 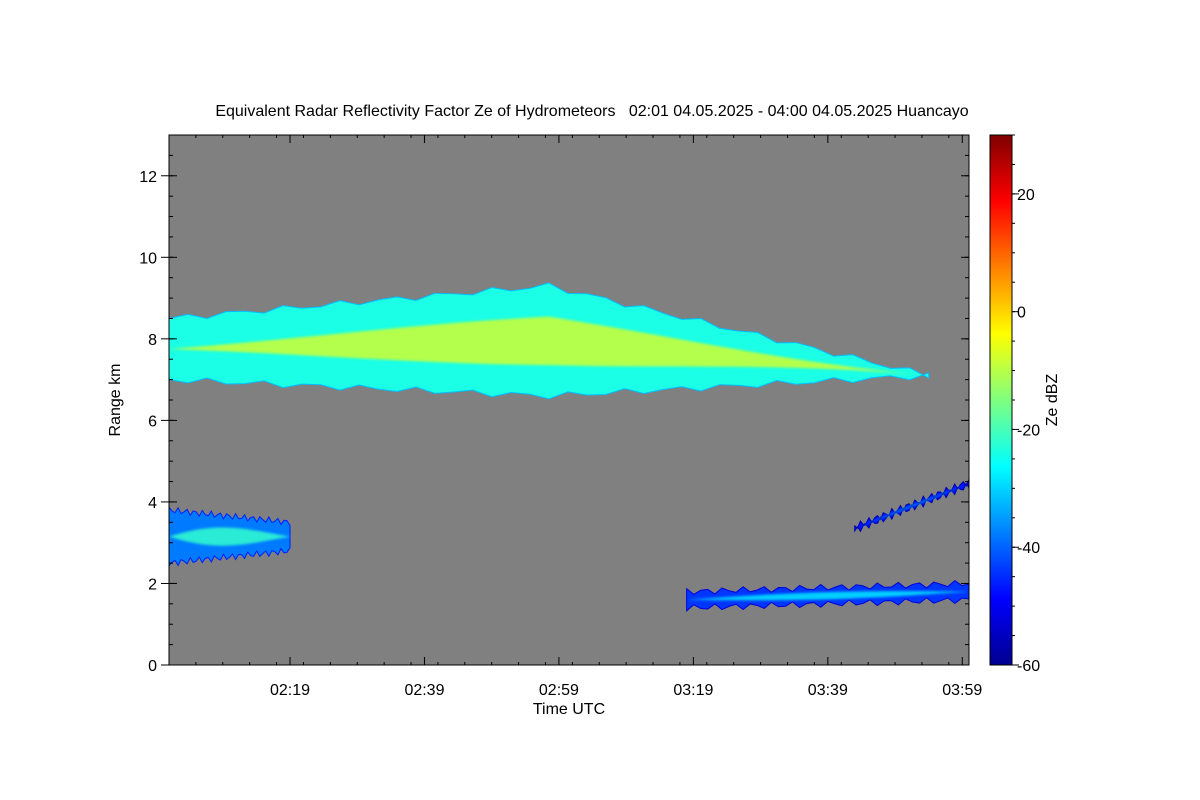 I want to click on y-tick-label: 12, so click(x=148, y=177).